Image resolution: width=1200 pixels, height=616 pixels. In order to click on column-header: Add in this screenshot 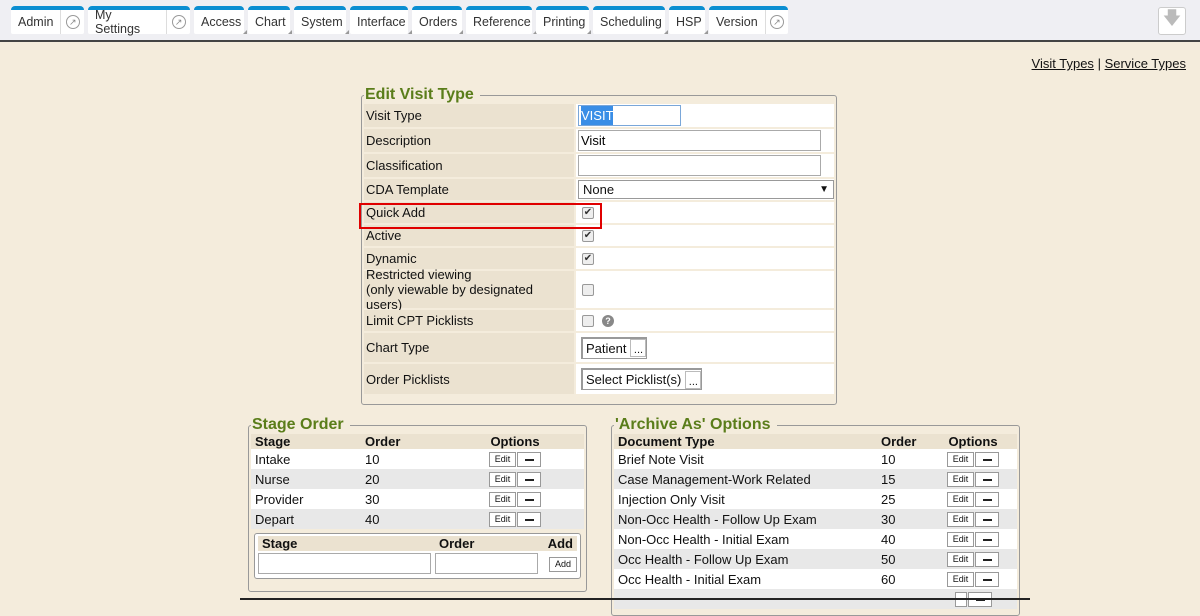, I will do `click(559, 543)`.